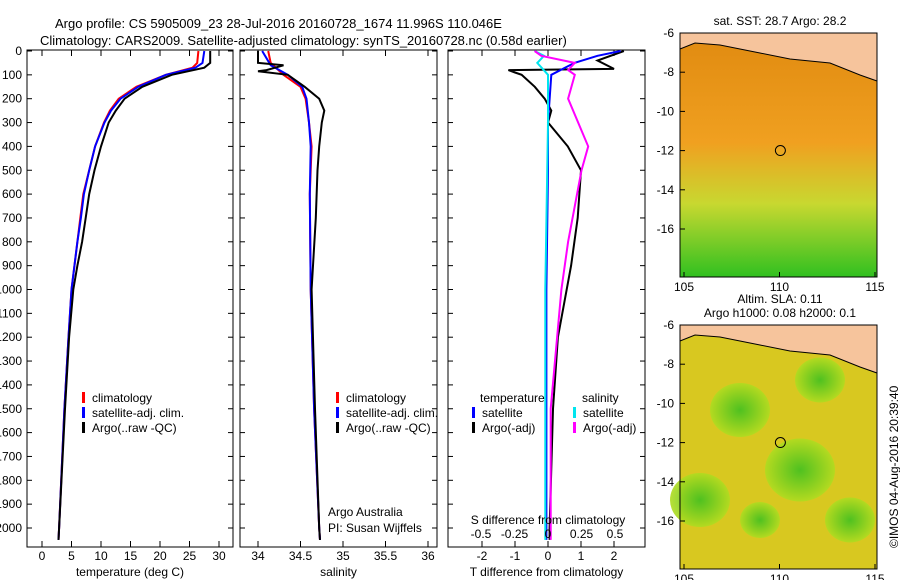 The image size is (900, 580). I want to click on y-tick-label: 1300, so click(11, 361).